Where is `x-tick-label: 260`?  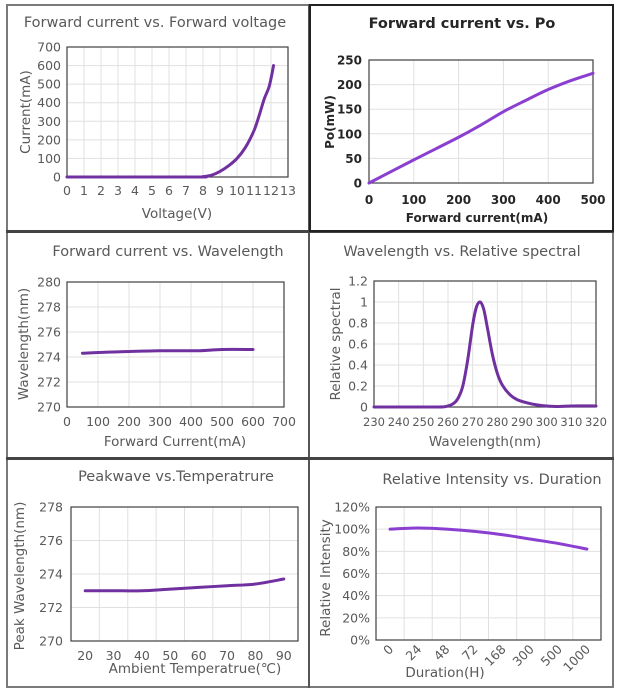
x-tick-label: 260 is located at coordinates (448, 422).